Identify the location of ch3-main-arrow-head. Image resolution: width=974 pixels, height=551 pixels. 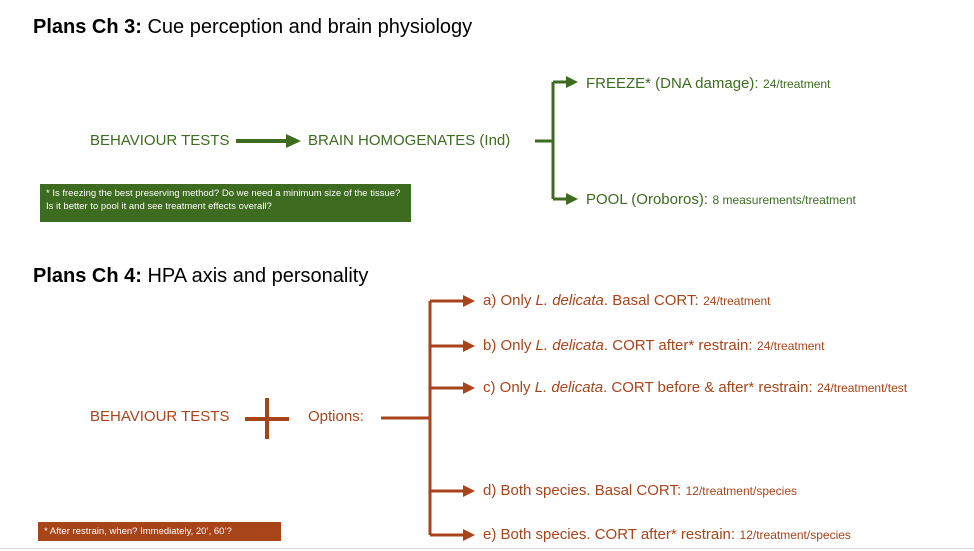
(293, 141).